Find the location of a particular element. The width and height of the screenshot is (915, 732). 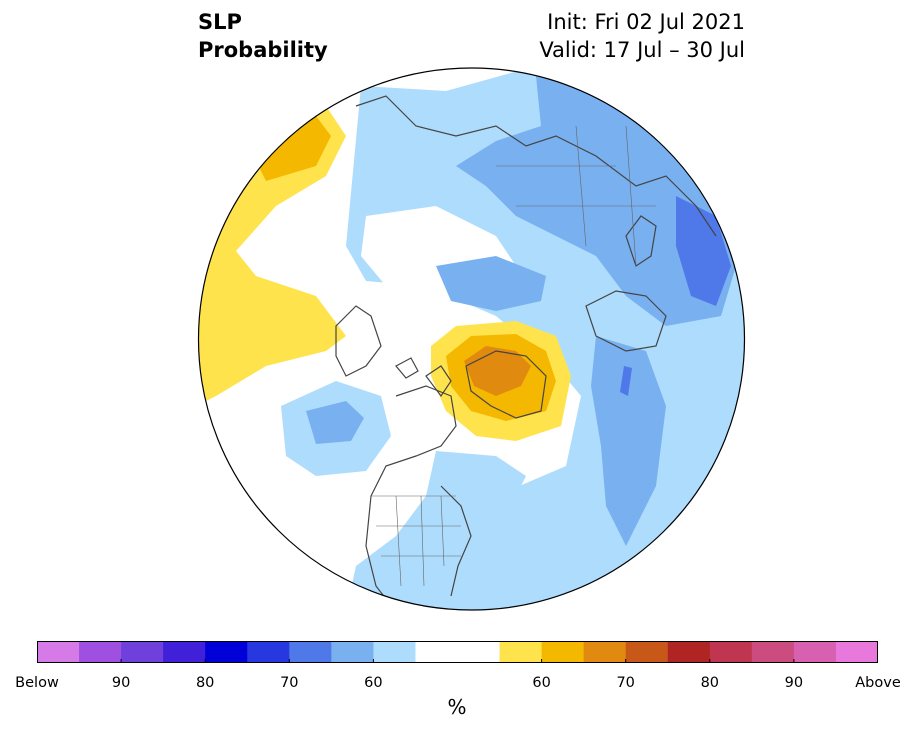

colorbar-unit: % is located at coordinates (457, 707).